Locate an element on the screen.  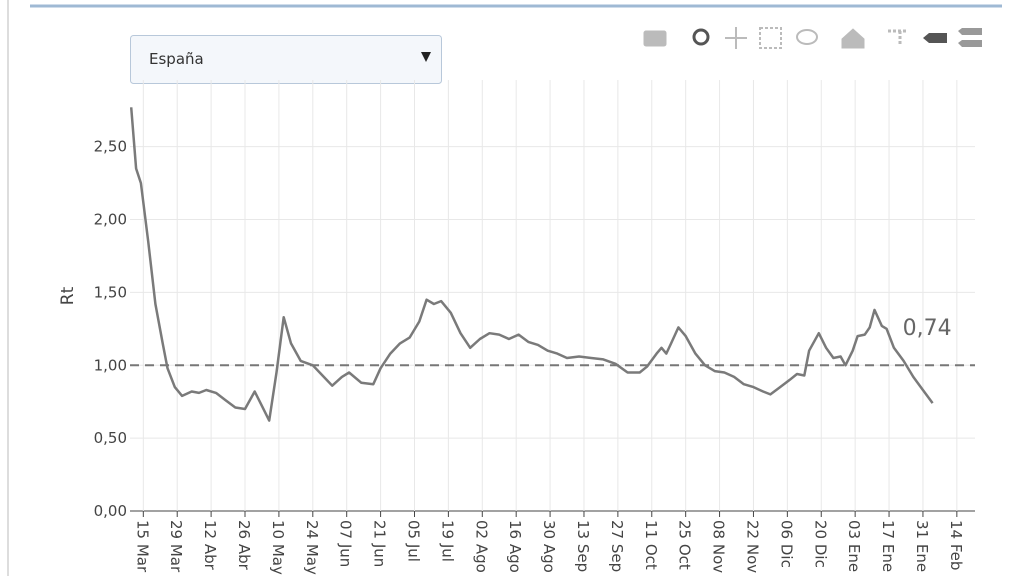
dropdown: España is located at coordinates (286, 59).